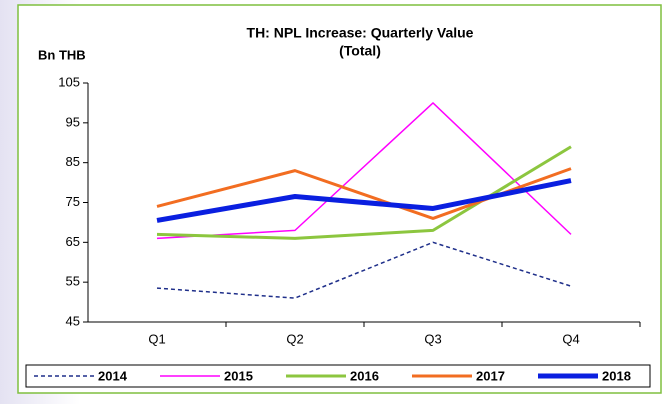  I want to click on y-tick-label: 75, so click(73, 201).